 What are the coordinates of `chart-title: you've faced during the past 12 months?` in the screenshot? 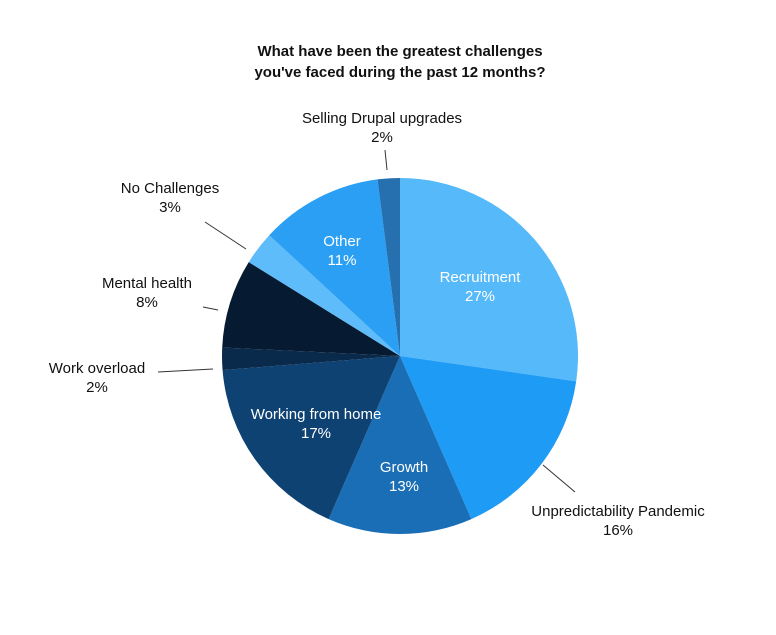 It's located at (399, 72).